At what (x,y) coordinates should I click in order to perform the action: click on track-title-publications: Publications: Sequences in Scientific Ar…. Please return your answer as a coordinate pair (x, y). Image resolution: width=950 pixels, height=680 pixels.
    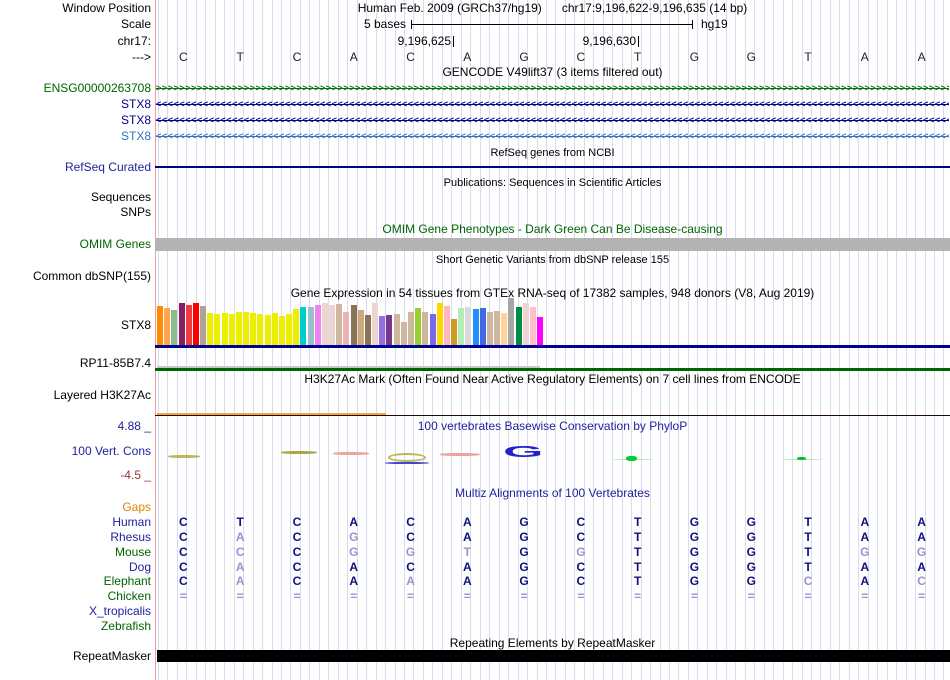
    Looking at the image, I should click on (552, 183).